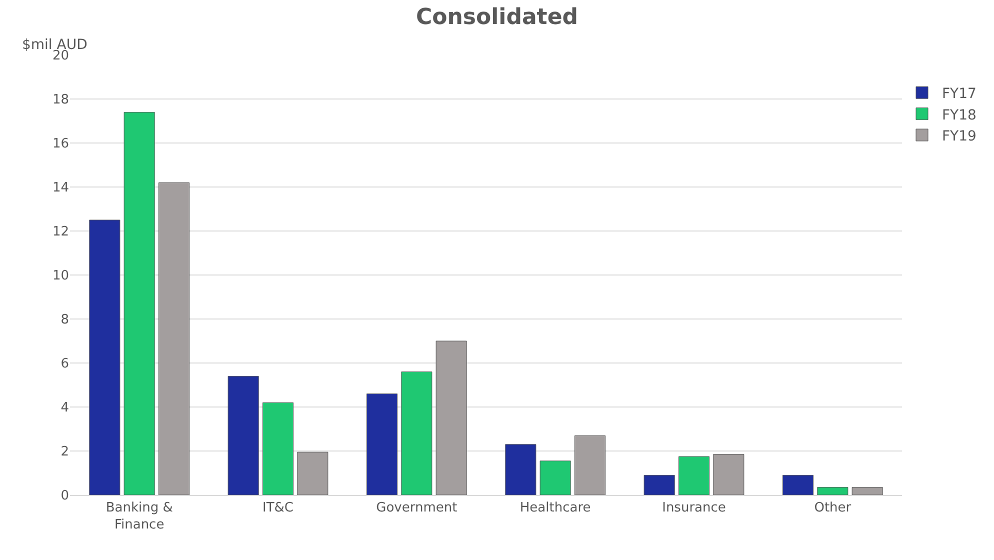 The width and height of the screenshot is (994, 560). Describe the element at coordinates (60, 100) in the screenshot. I see `y-tick-label: 18` at that location.